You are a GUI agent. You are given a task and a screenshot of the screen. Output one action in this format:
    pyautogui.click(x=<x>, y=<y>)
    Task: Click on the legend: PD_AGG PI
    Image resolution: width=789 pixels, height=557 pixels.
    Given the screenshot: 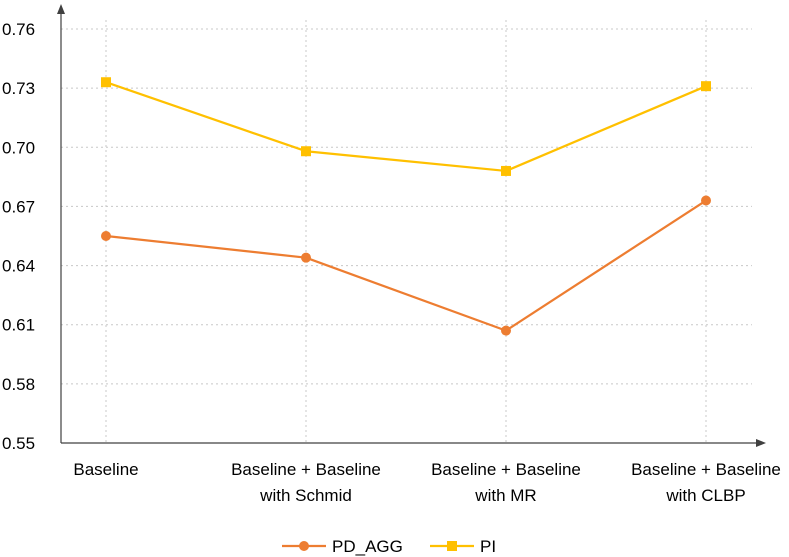 What is the action you would take?
    pyautogui.click(x=389, y=546)
    